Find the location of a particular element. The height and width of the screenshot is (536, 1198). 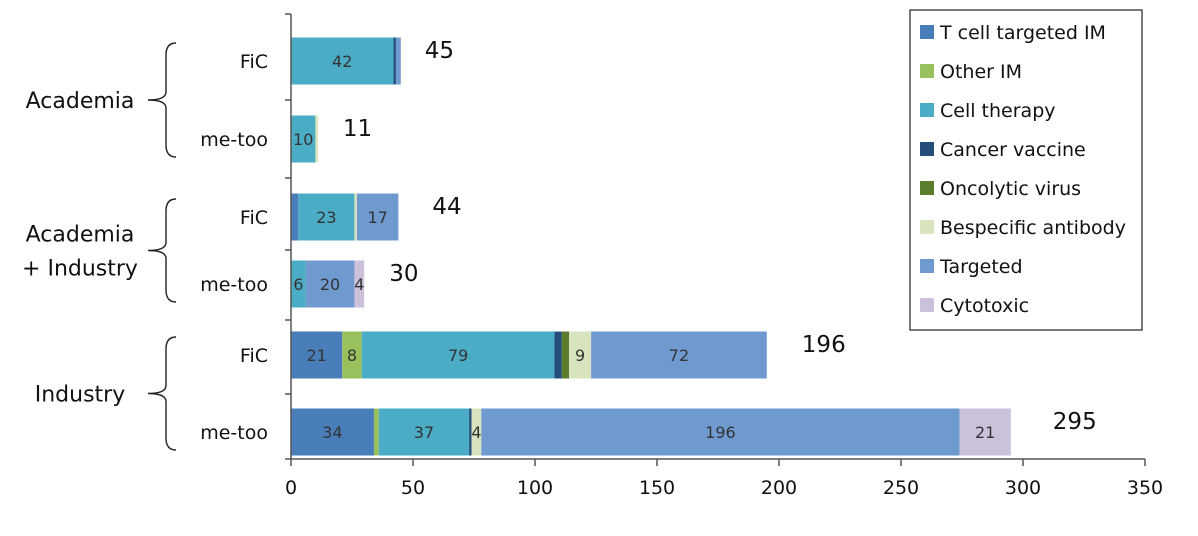

legend-label: Other IM is located at coordinates (981, 72).